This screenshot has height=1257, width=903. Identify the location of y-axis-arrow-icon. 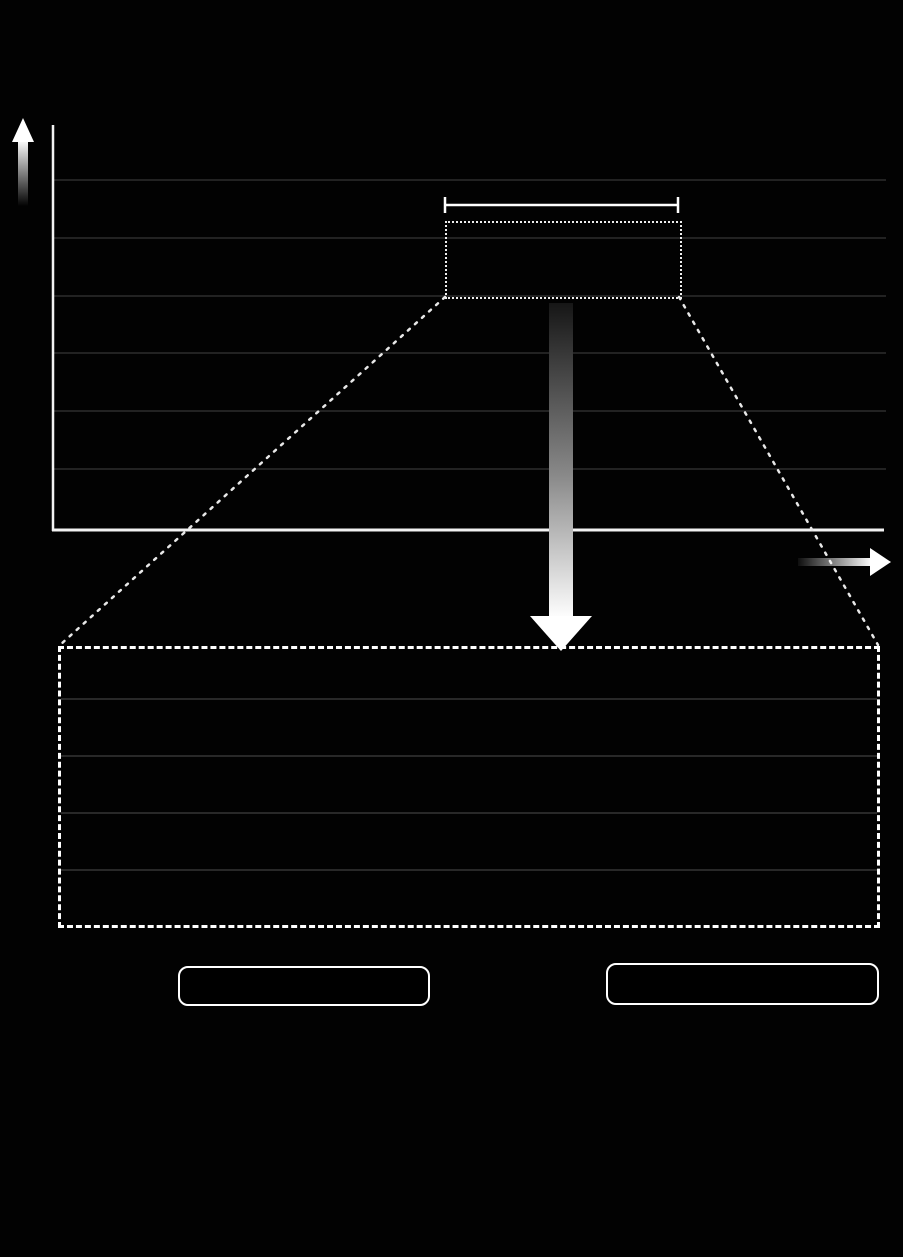
(23, 162).